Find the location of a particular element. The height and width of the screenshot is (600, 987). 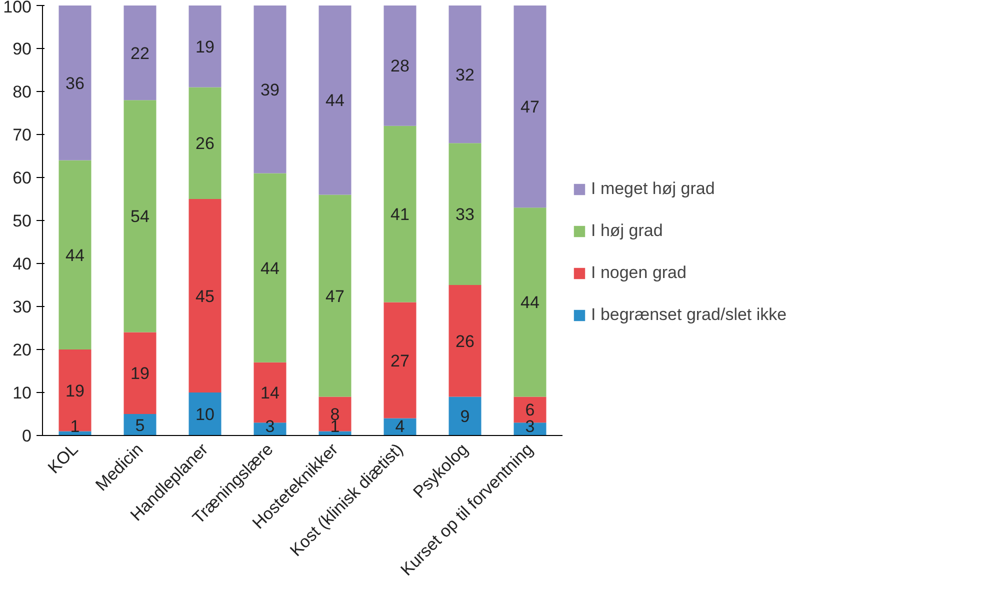

legend-label: I meget høj grad is located at coordinates (653, 189).